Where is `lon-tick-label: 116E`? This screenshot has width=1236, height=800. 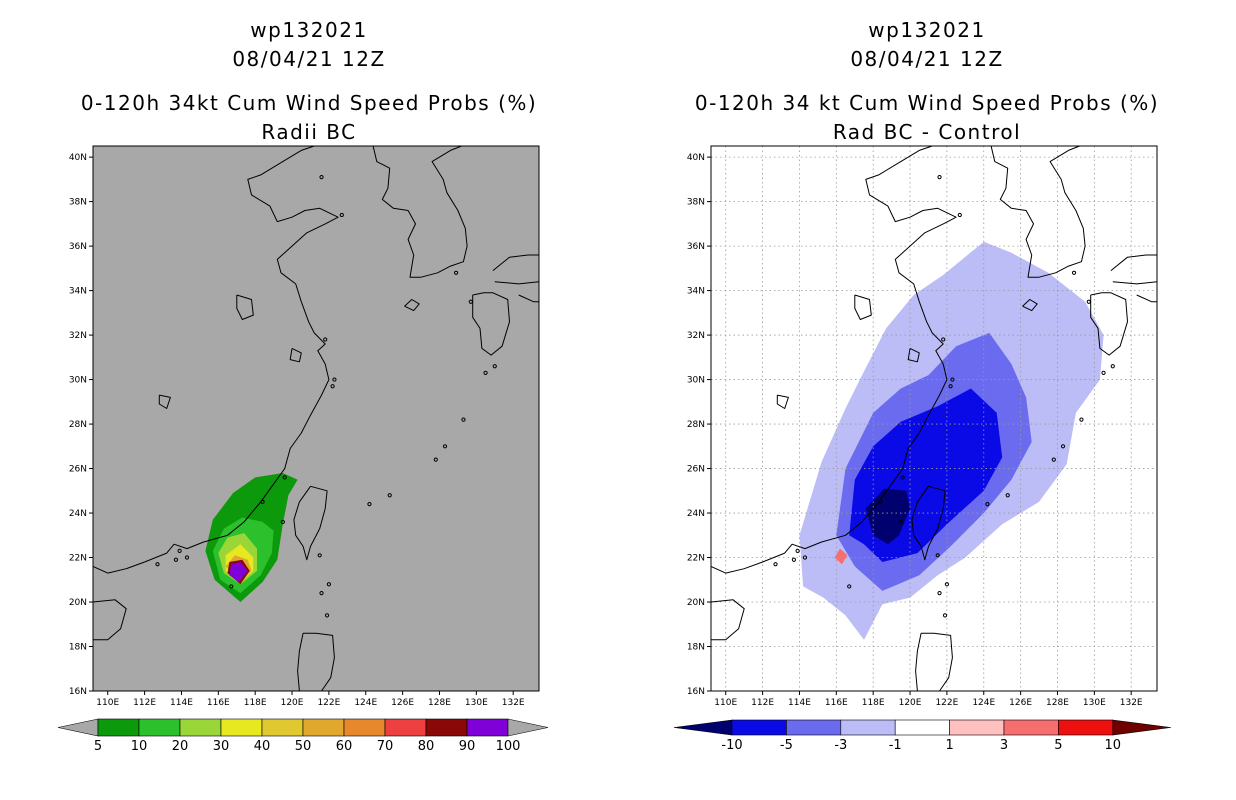 lon-tick-label: 116E is located at coordinates (836, 703).